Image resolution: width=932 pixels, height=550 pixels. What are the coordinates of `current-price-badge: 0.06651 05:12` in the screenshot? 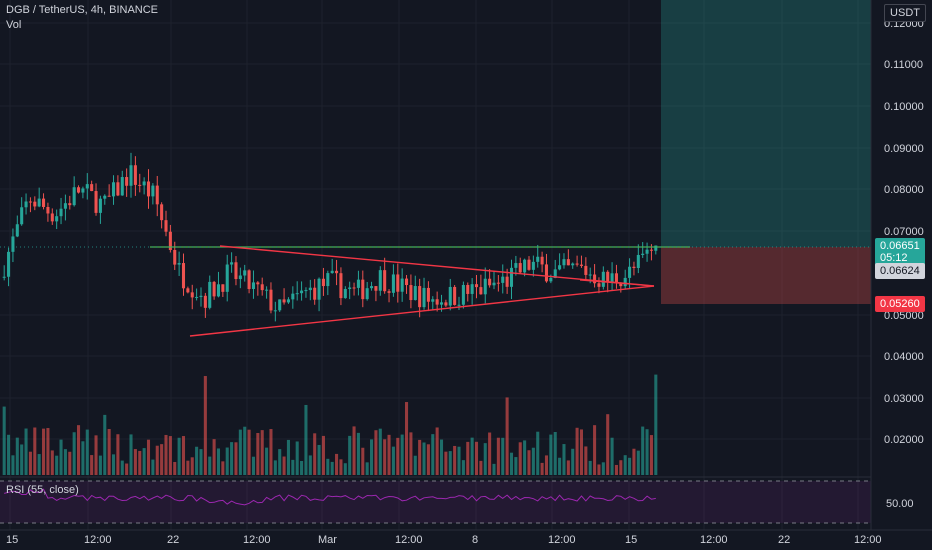 It's located at (900, 252).